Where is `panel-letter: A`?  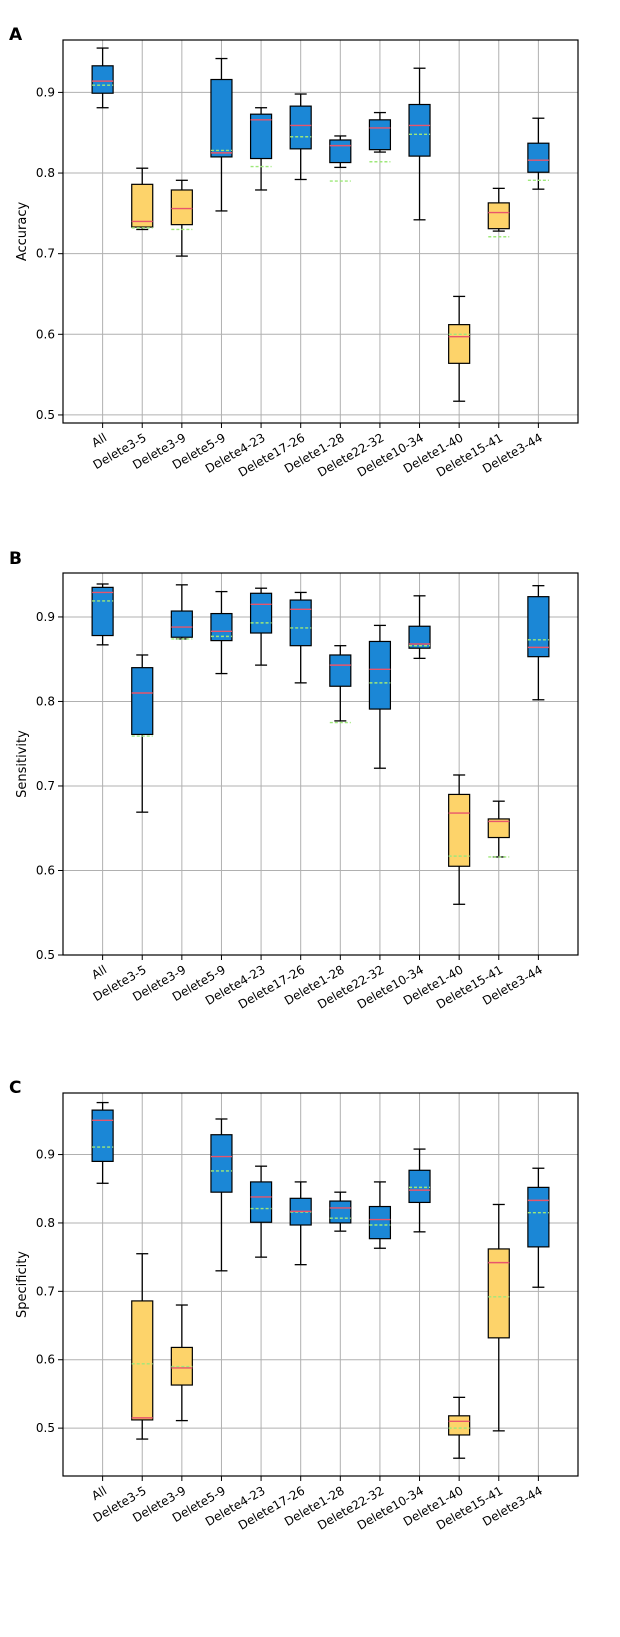 panel-letter: A is located at coordinates (16, 35).